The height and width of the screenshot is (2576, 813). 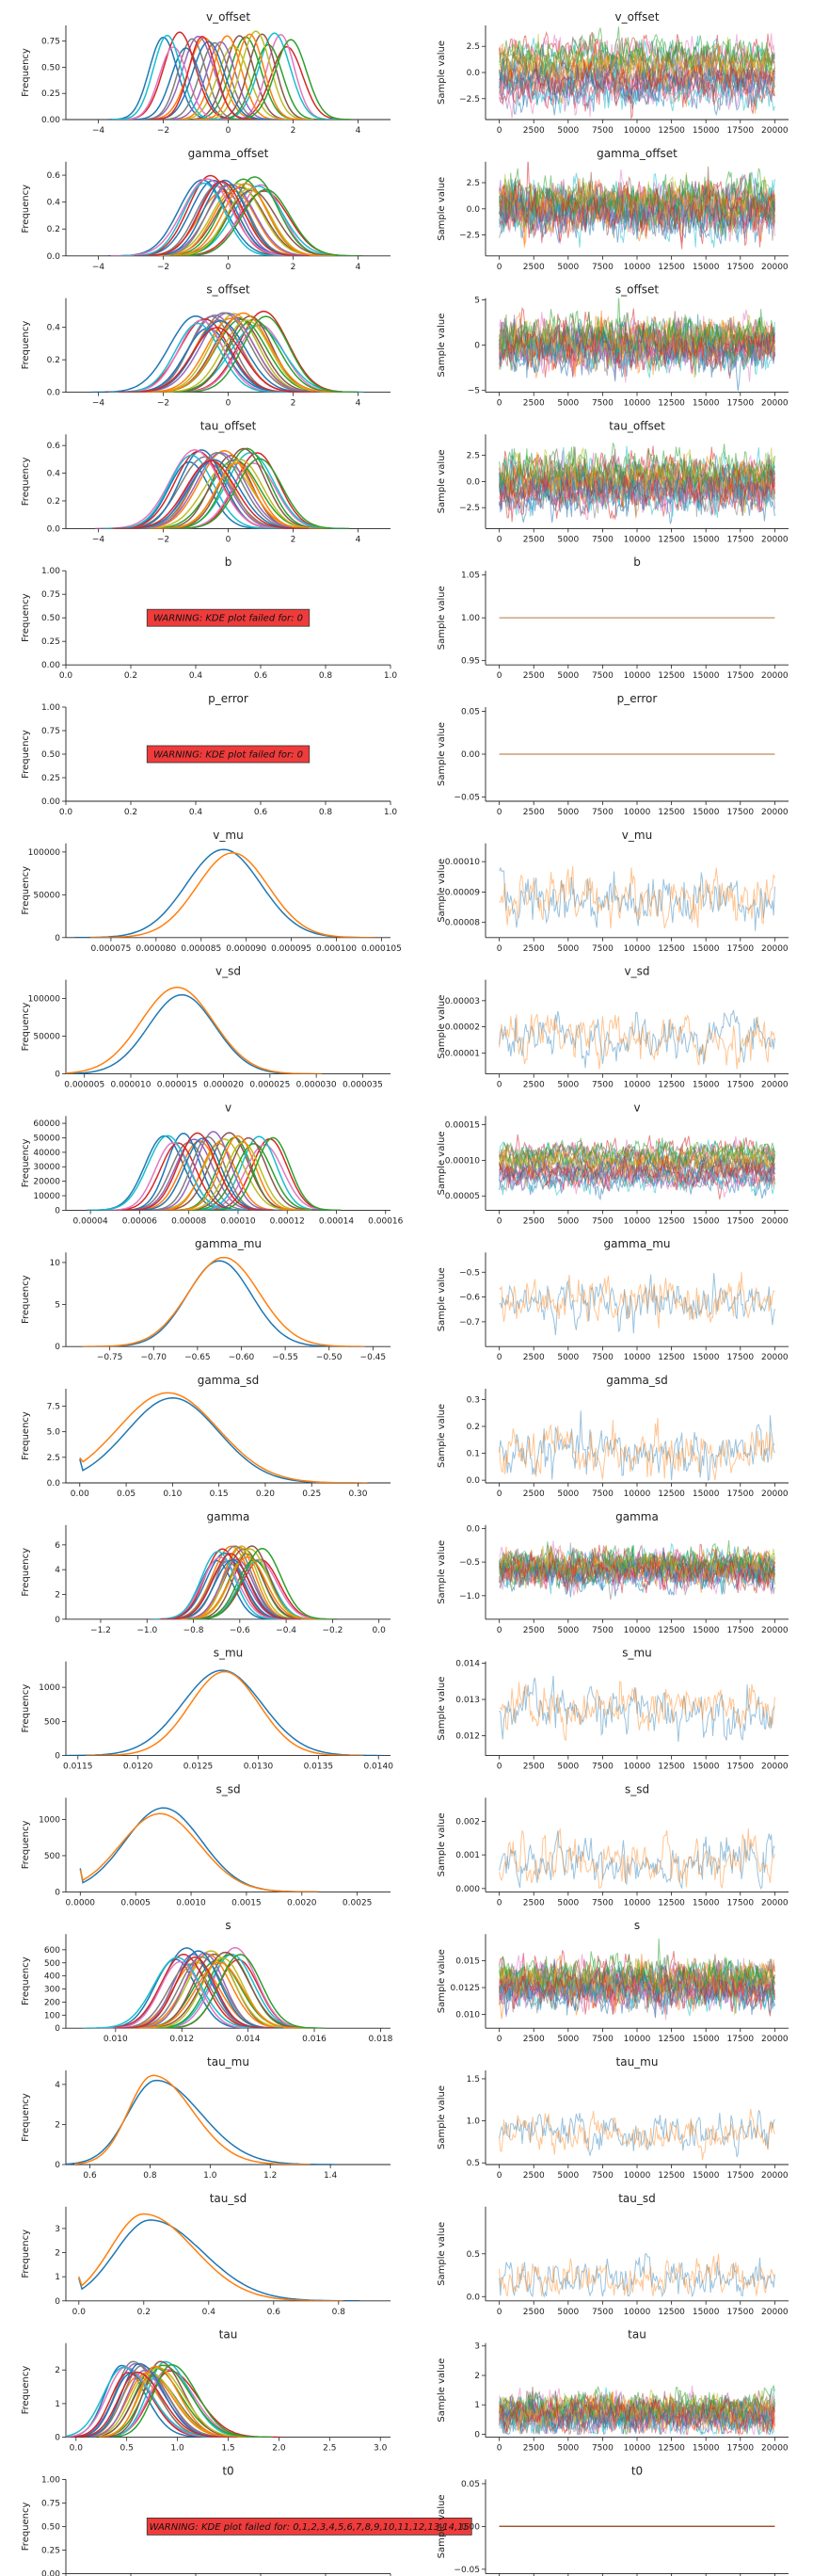 What do you see at coordinates (637, 2198) in the screenshot?
I see `subplot-title: tau_sd` at bounding box center [637, 2198].